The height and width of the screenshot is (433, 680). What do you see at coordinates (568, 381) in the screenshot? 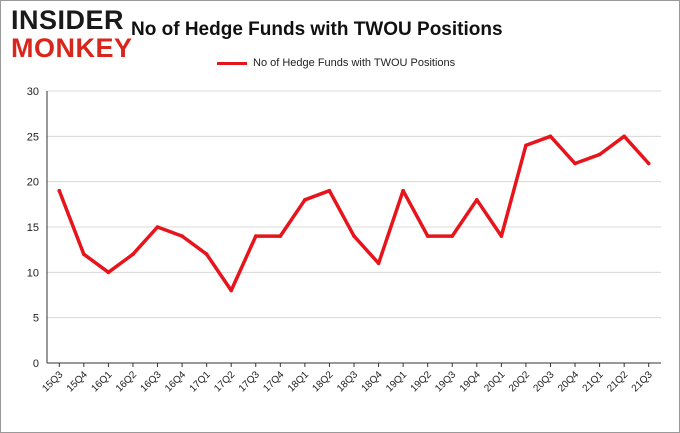
I see `x-tick-label: 20Q4` at bounding box center [568, 381].